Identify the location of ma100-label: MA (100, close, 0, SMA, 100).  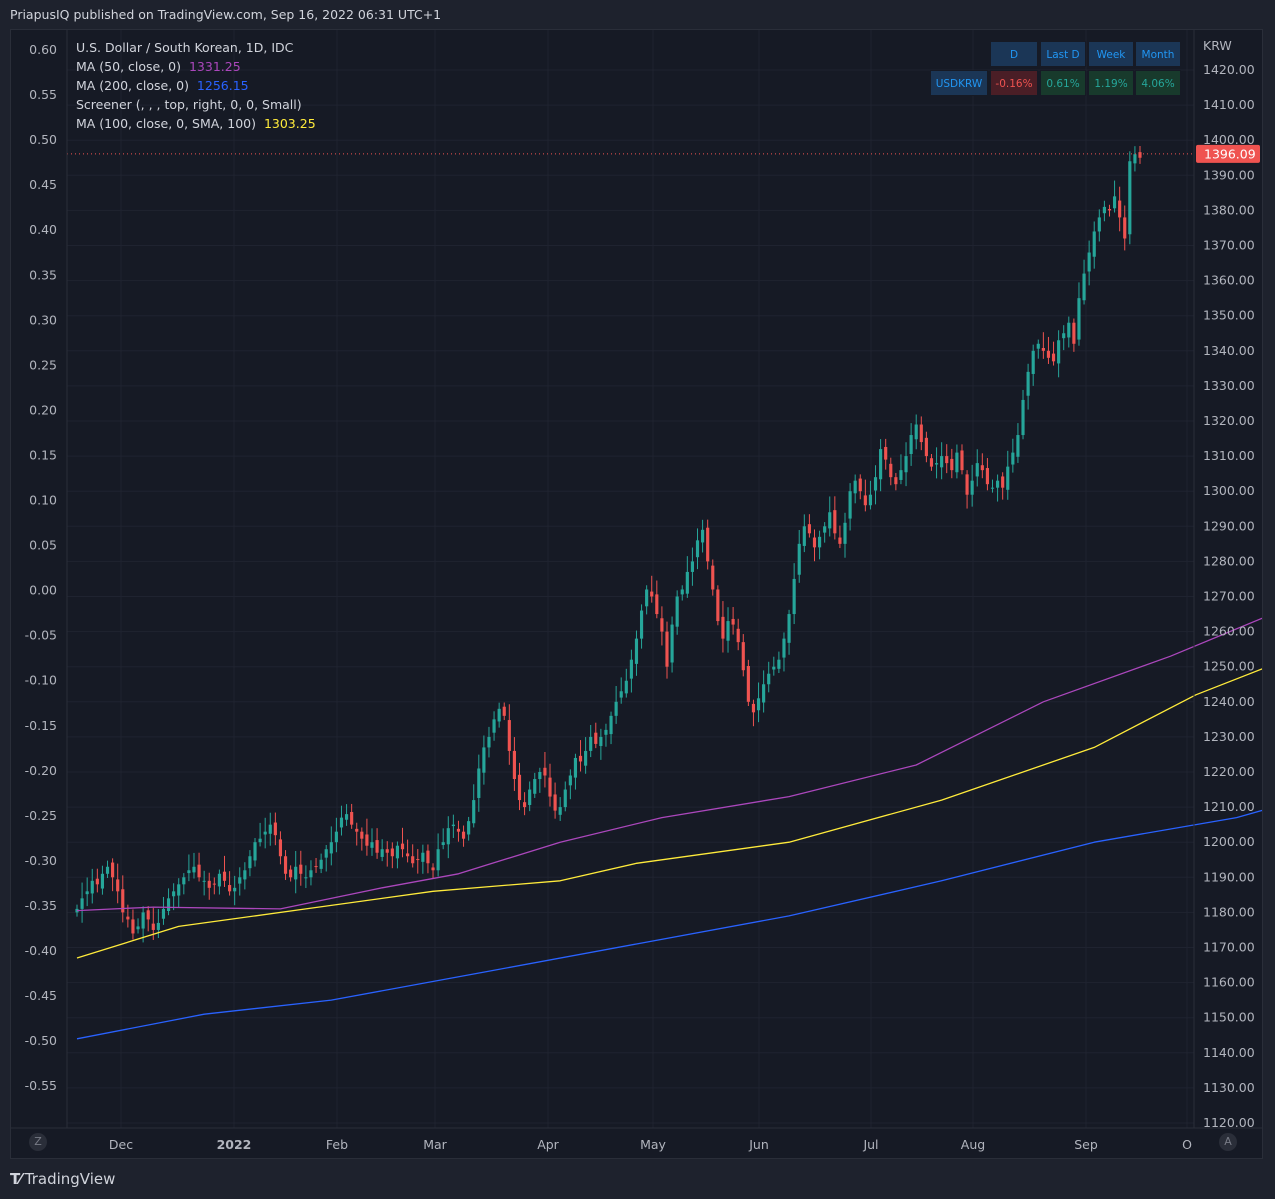
(166, 123).